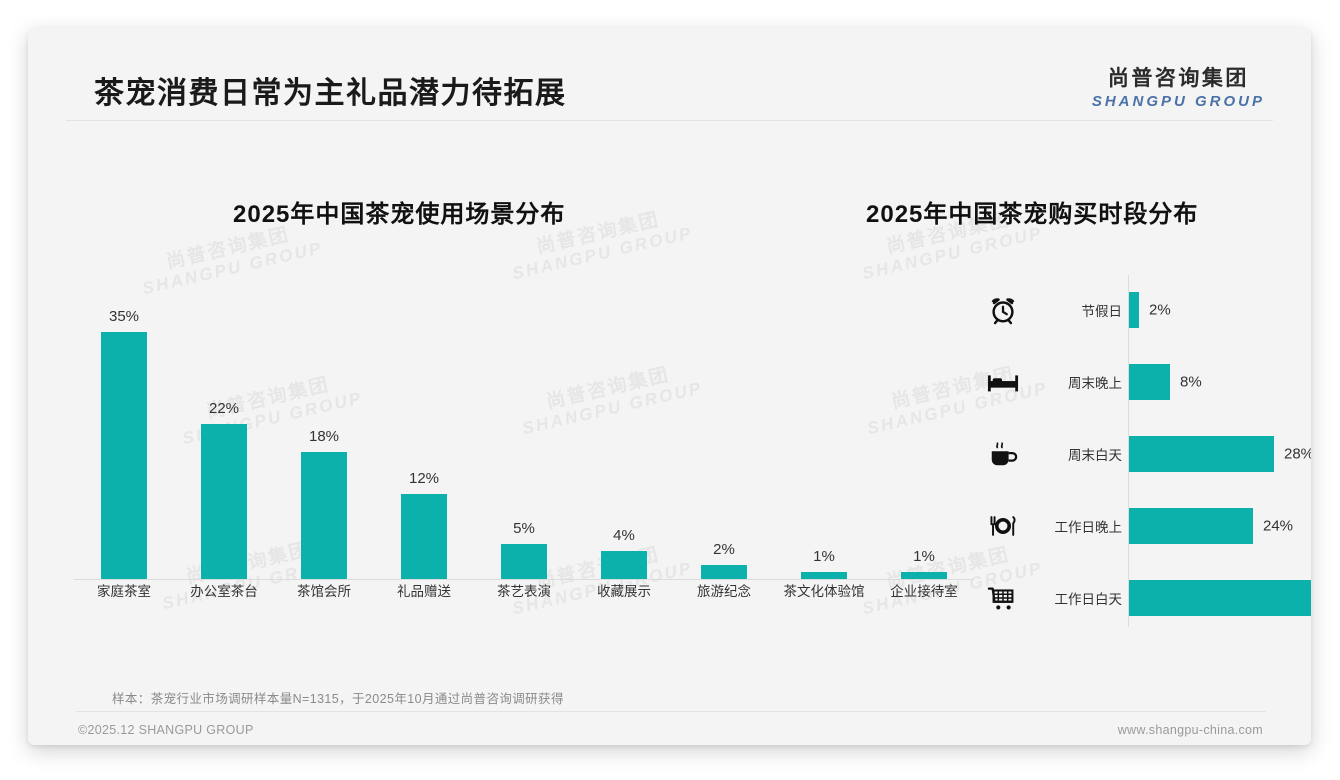 Image resolution: width=1340 pixels, height=780 pixels. I want to click on column-bar-label: 家庭茶室, so click(124, 591).